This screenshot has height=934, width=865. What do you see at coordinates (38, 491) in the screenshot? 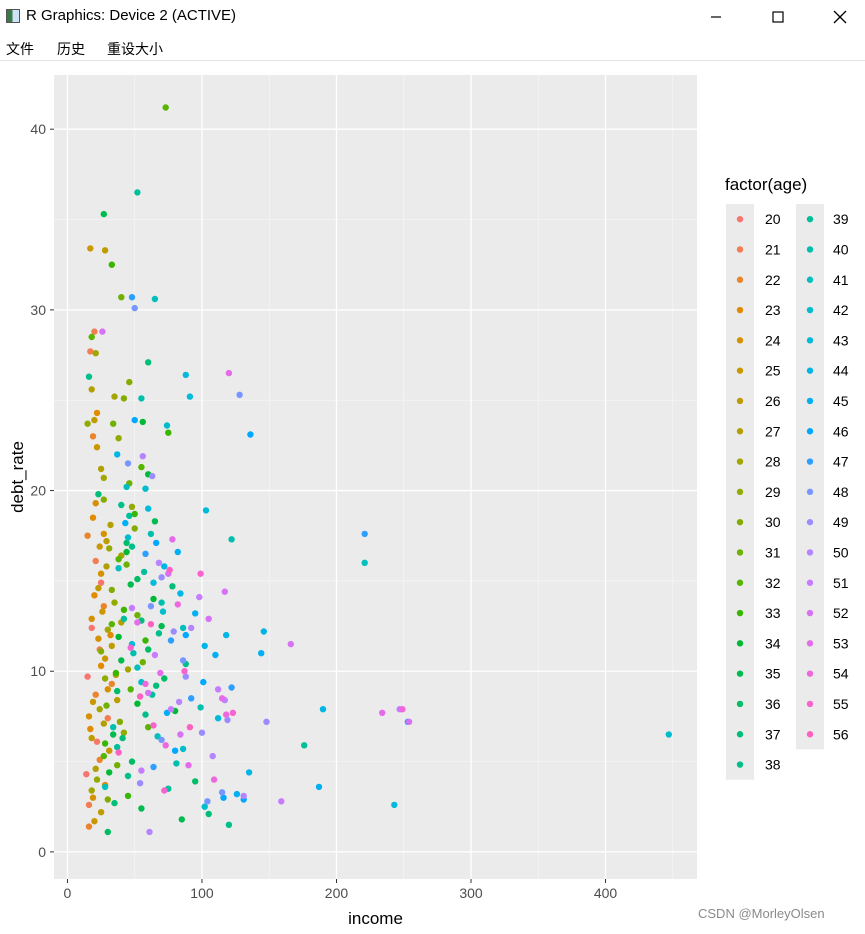
I see `y-tick-label: 20` at bounding box center [38, 491].